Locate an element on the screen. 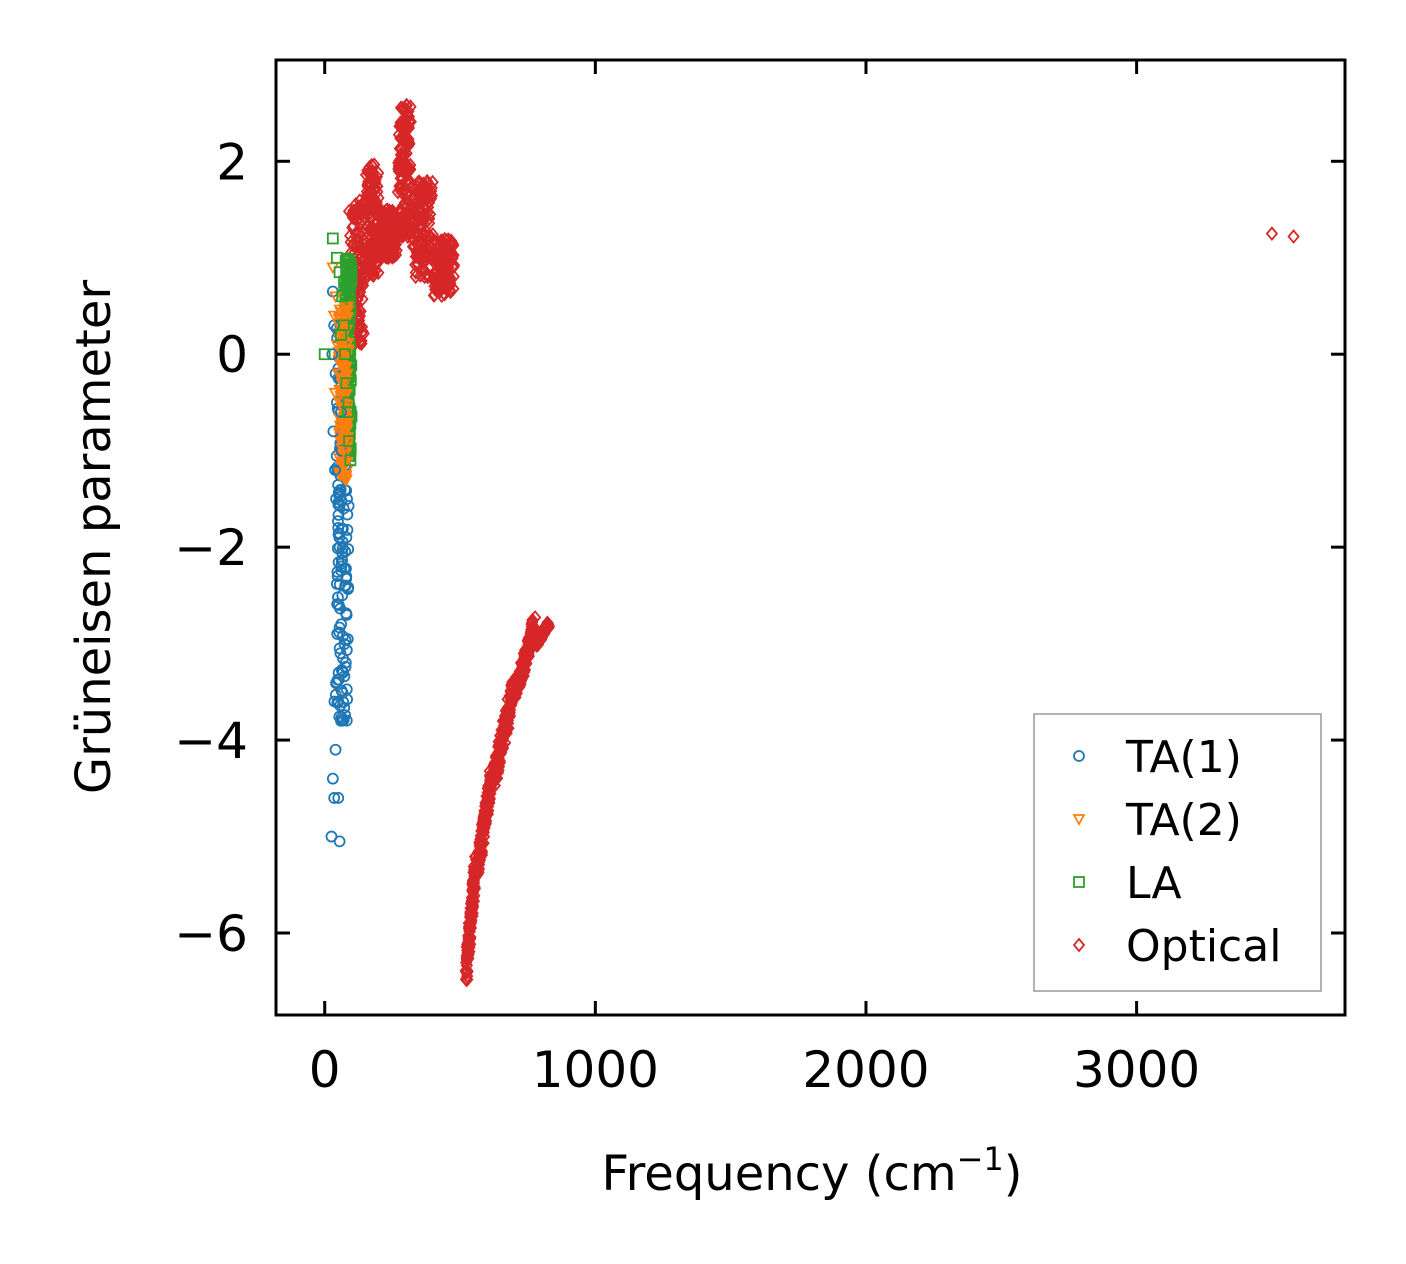 The height and width of the screenshot is (1264, 1406). y-tick-label: 0 is located at coordinates (232, 355).